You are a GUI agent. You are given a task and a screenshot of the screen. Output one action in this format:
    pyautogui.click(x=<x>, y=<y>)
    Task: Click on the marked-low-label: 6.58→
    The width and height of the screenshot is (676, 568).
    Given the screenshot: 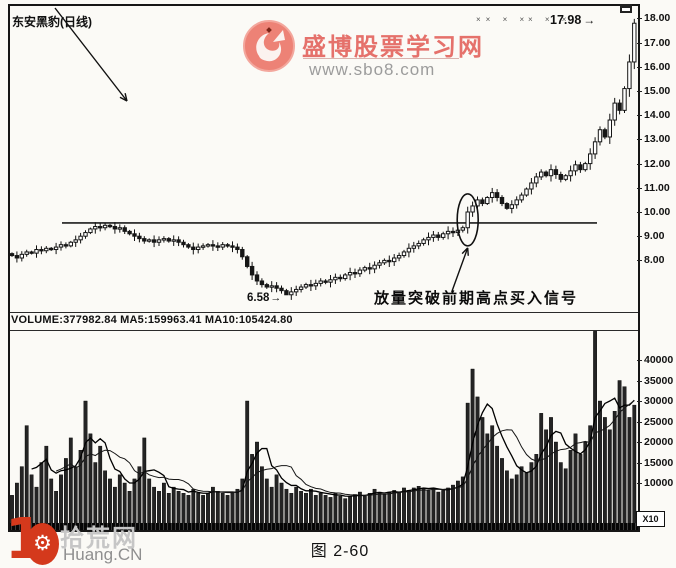 What is the action you would take?
    pyautogui.click(x=264, y=298)
    